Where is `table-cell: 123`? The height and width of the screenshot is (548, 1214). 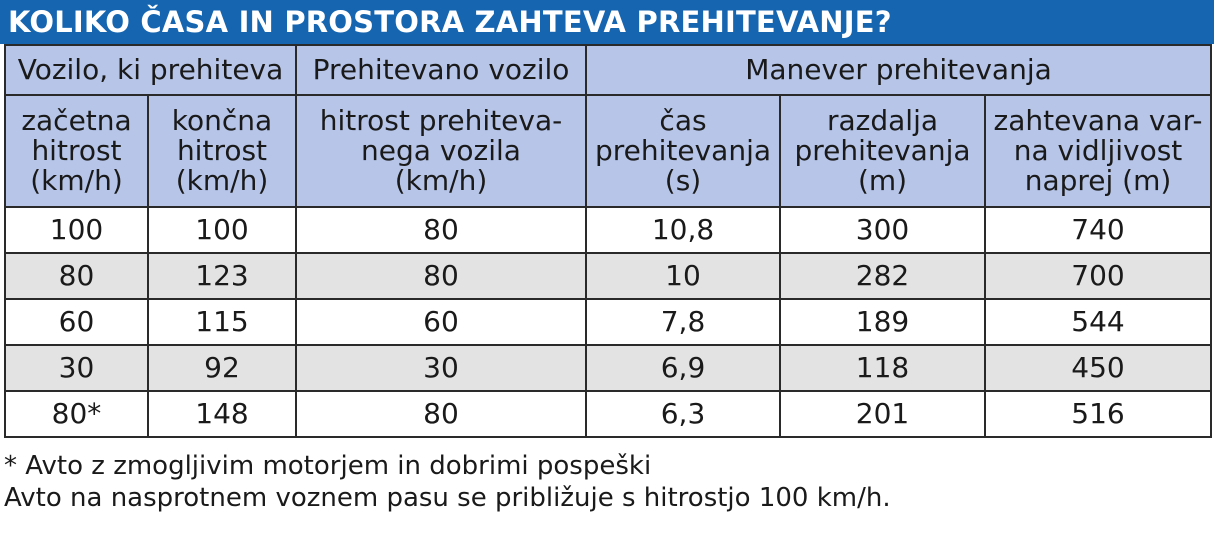 table-cell: 123 is located at coordinates (222, 276).